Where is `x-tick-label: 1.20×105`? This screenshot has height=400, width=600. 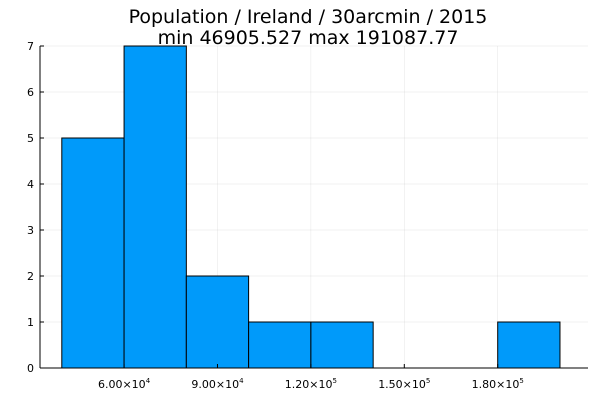
x-tick-label: 1.20×105 is located at coordinates (311, 384).